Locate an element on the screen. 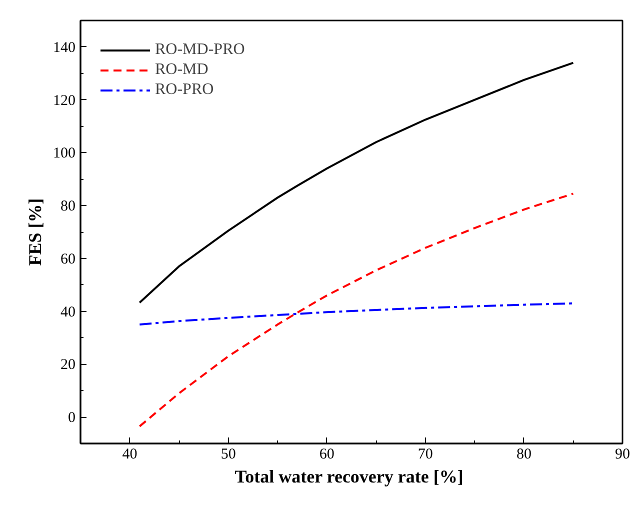 The image size is (642, 513). line-series is located at coordinates (356, 314).